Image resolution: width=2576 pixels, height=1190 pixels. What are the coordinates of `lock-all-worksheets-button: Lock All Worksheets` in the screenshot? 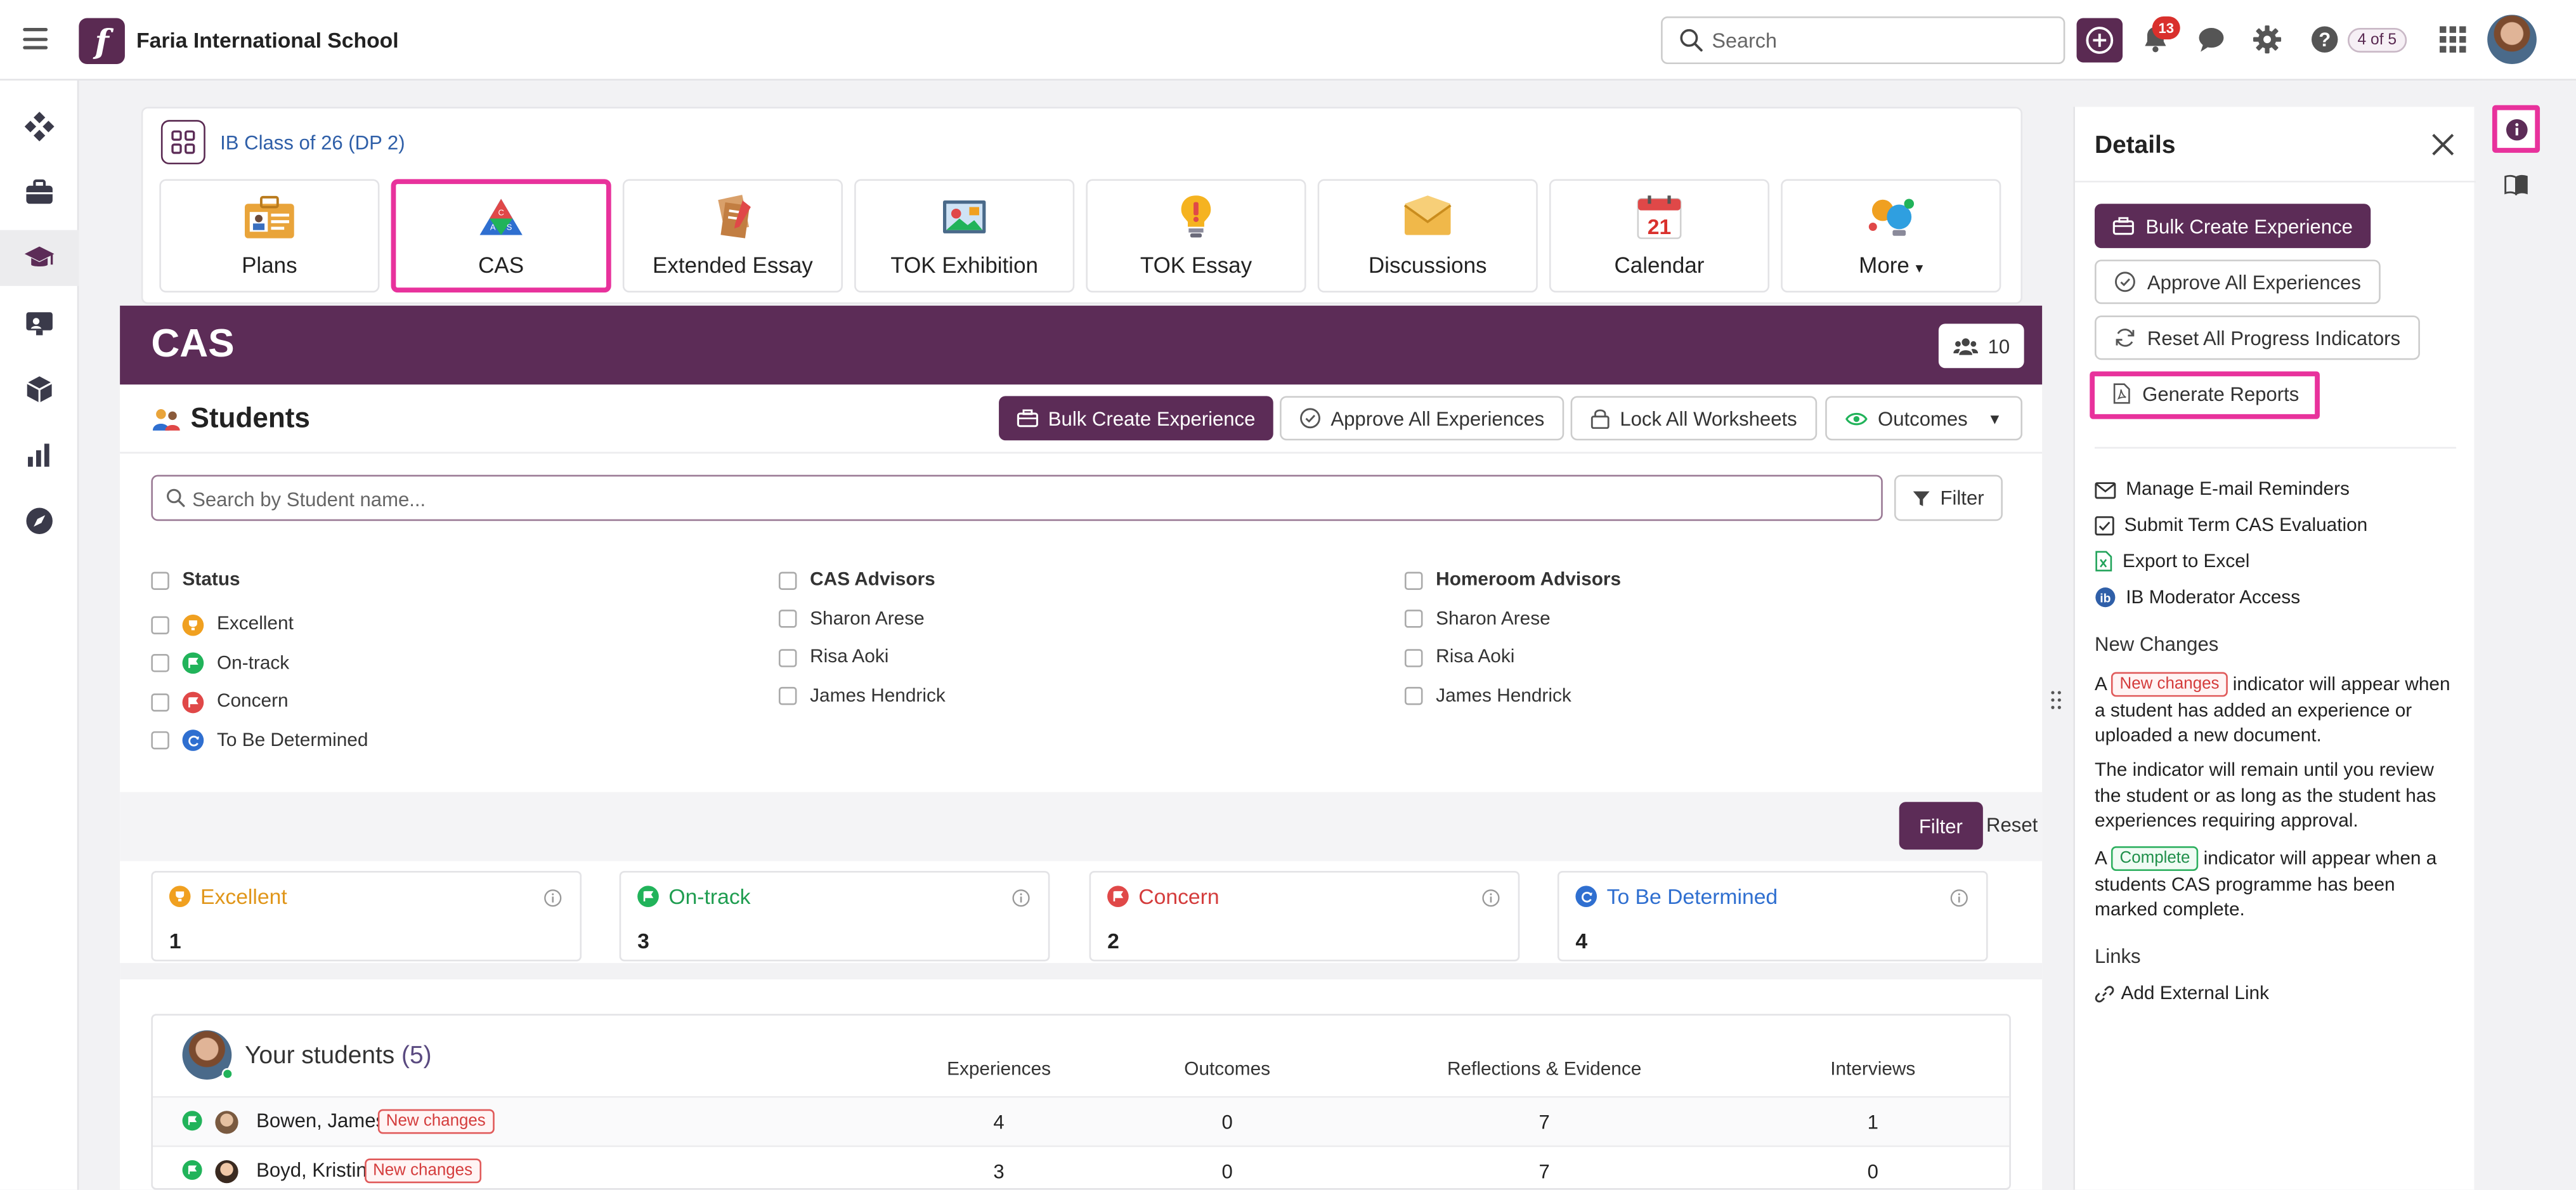 It's located at (1693, 419).